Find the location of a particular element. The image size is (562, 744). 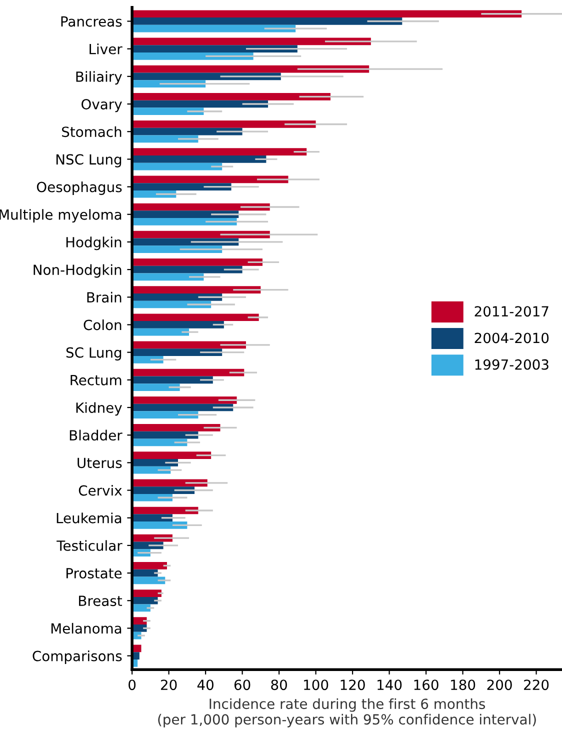

y-tick-label: Liver is located at coordinates (106, 49).